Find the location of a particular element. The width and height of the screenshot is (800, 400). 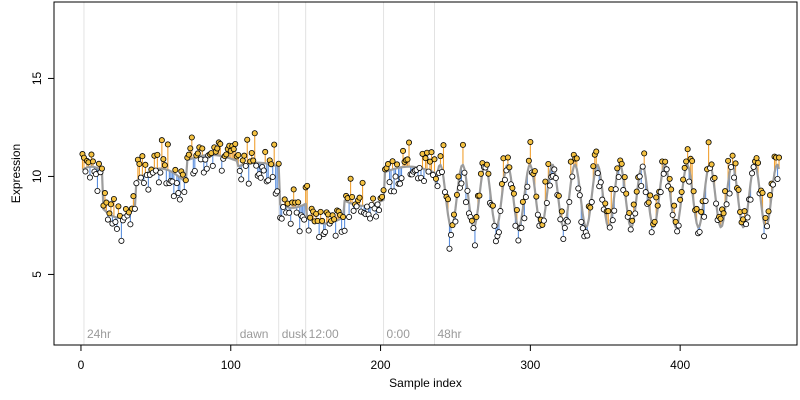

phase-label: dawn is located at coordinates (254, 334).